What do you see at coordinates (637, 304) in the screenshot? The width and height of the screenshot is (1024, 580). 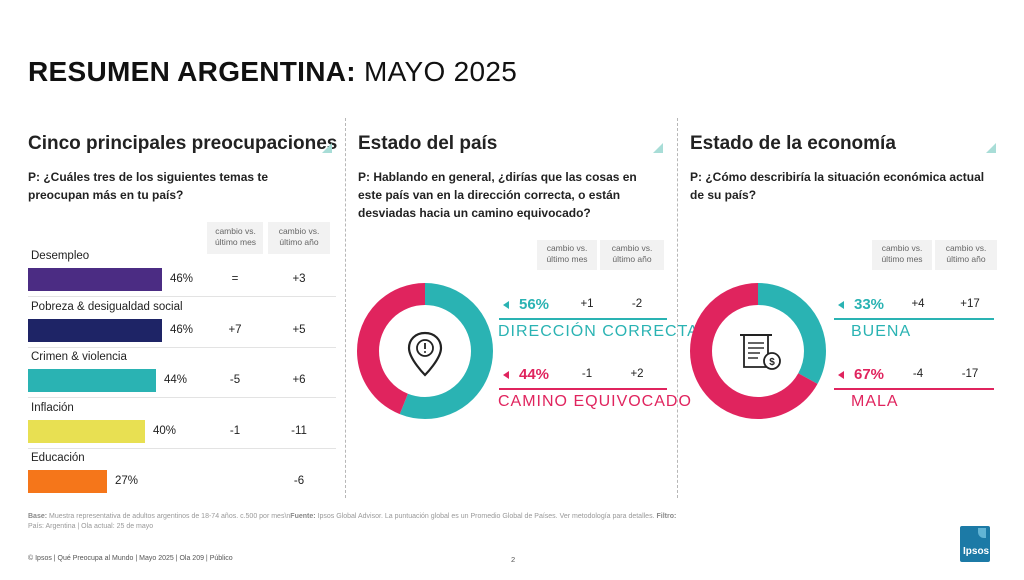 I see `country-answer-year-change: -2` at bounding box center [637, 304].